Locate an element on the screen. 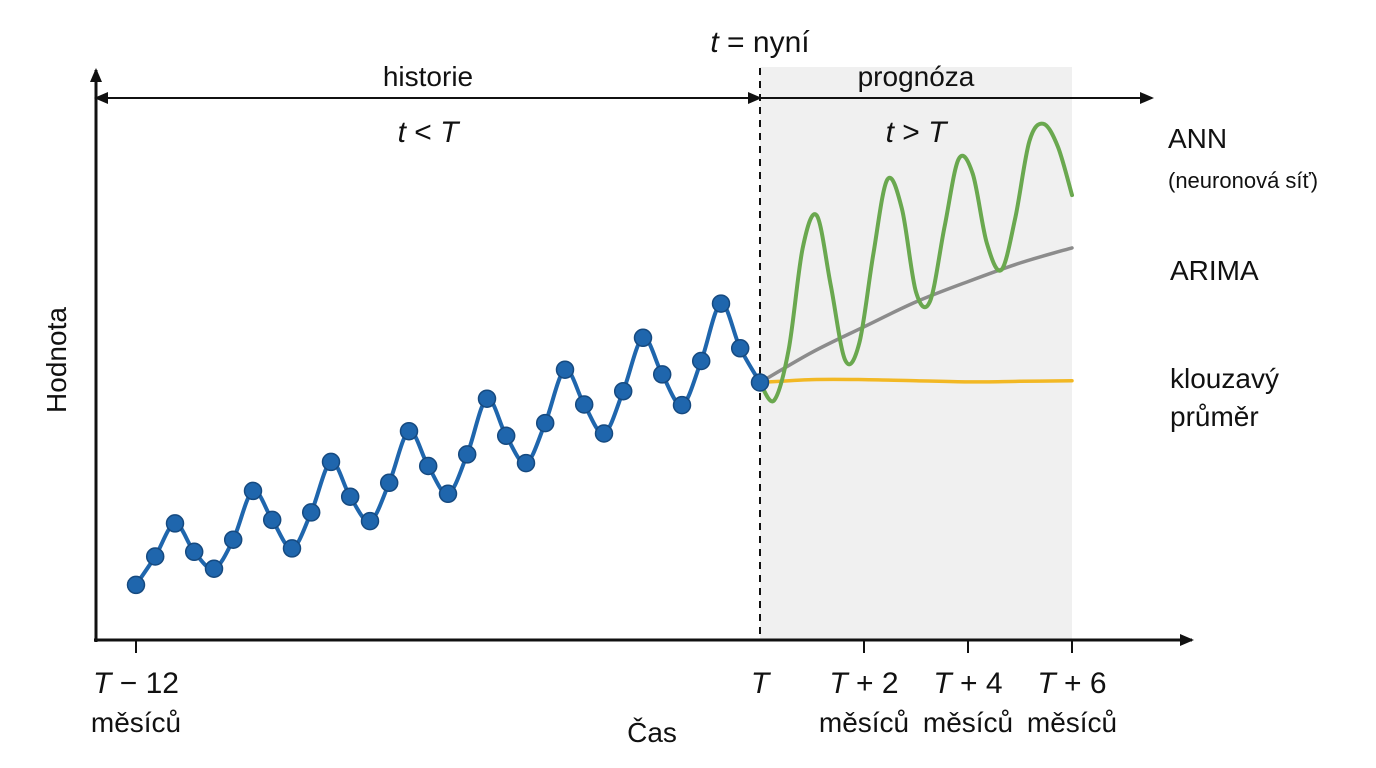 The height and width of the screenshot is (768, 1376). forecast-series-group is located at coordinates (916, 262).